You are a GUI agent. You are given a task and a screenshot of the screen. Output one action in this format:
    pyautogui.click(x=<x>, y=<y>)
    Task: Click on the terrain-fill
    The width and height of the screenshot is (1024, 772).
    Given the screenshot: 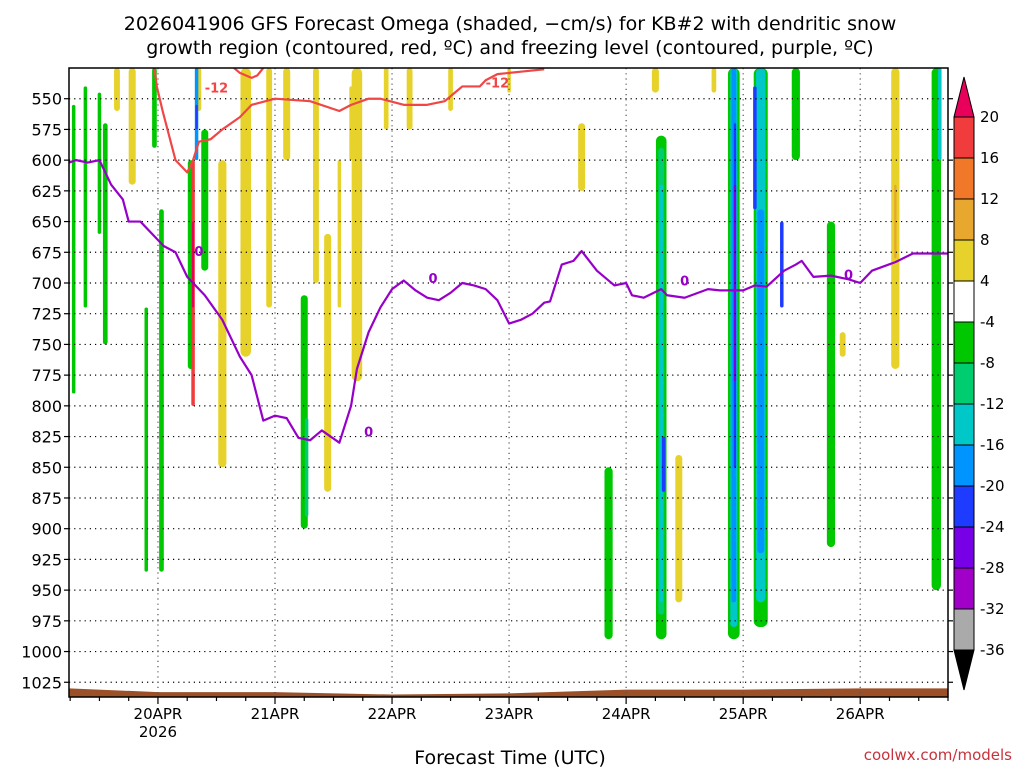 What is the action you would take?
    pyautogui.click(x=508, y=692)
    